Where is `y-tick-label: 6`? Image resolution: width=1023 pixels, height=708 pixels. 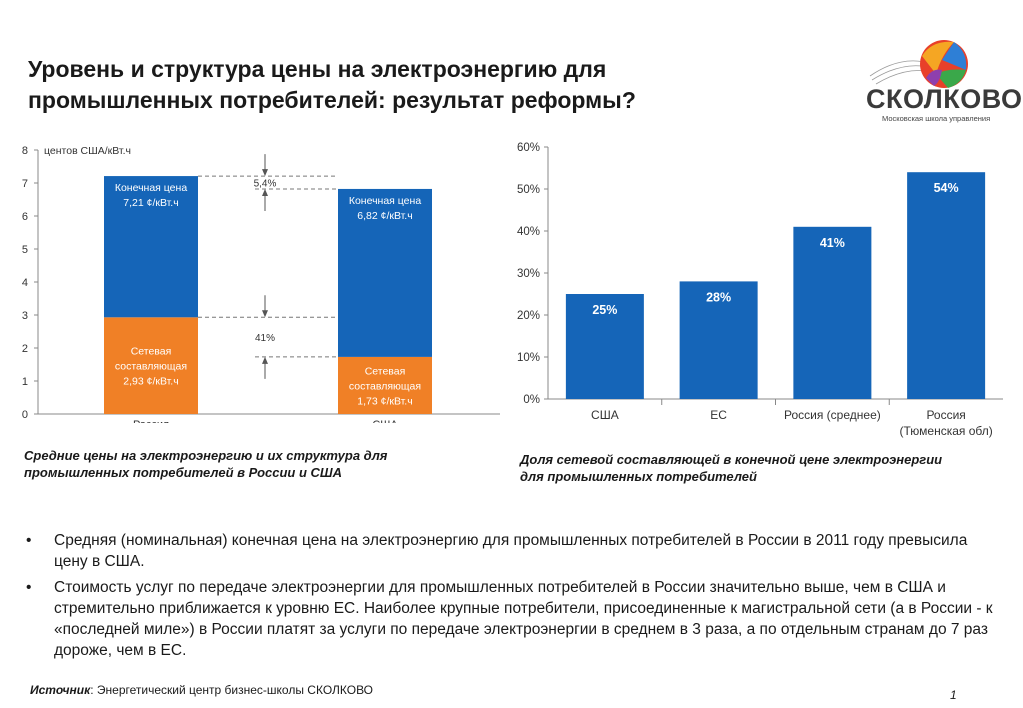
y-tick-label: 6 is located at coordinates (25, 217).